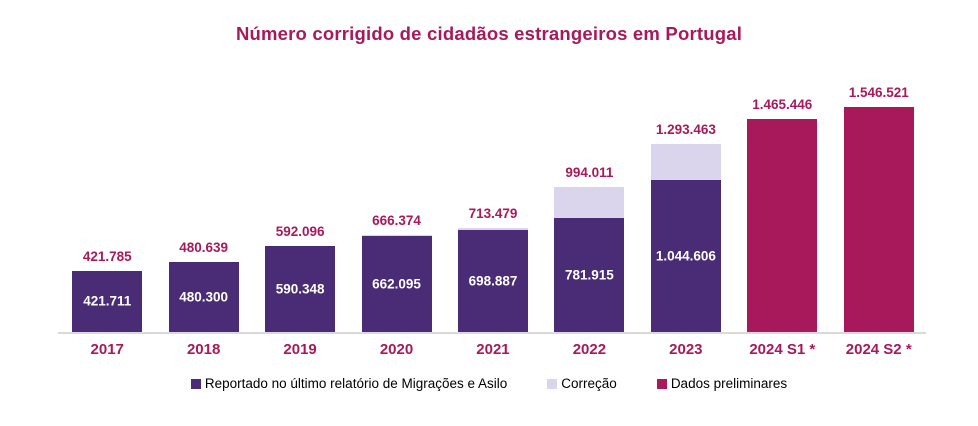  I want to click on bar-total-label: 713.479, so click(493, 214).